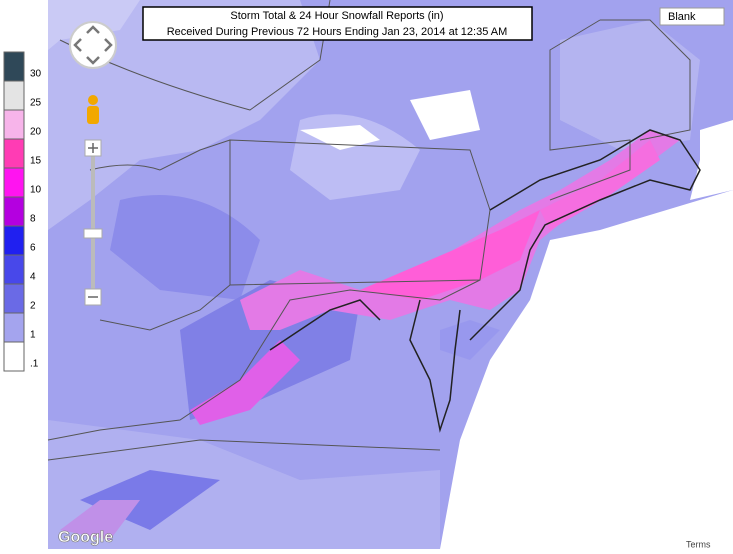 This screenshot has width=733, height=554. Describe the element at coordinates (698, 544) in the screenshot. I see `terms: Terms` at that location.